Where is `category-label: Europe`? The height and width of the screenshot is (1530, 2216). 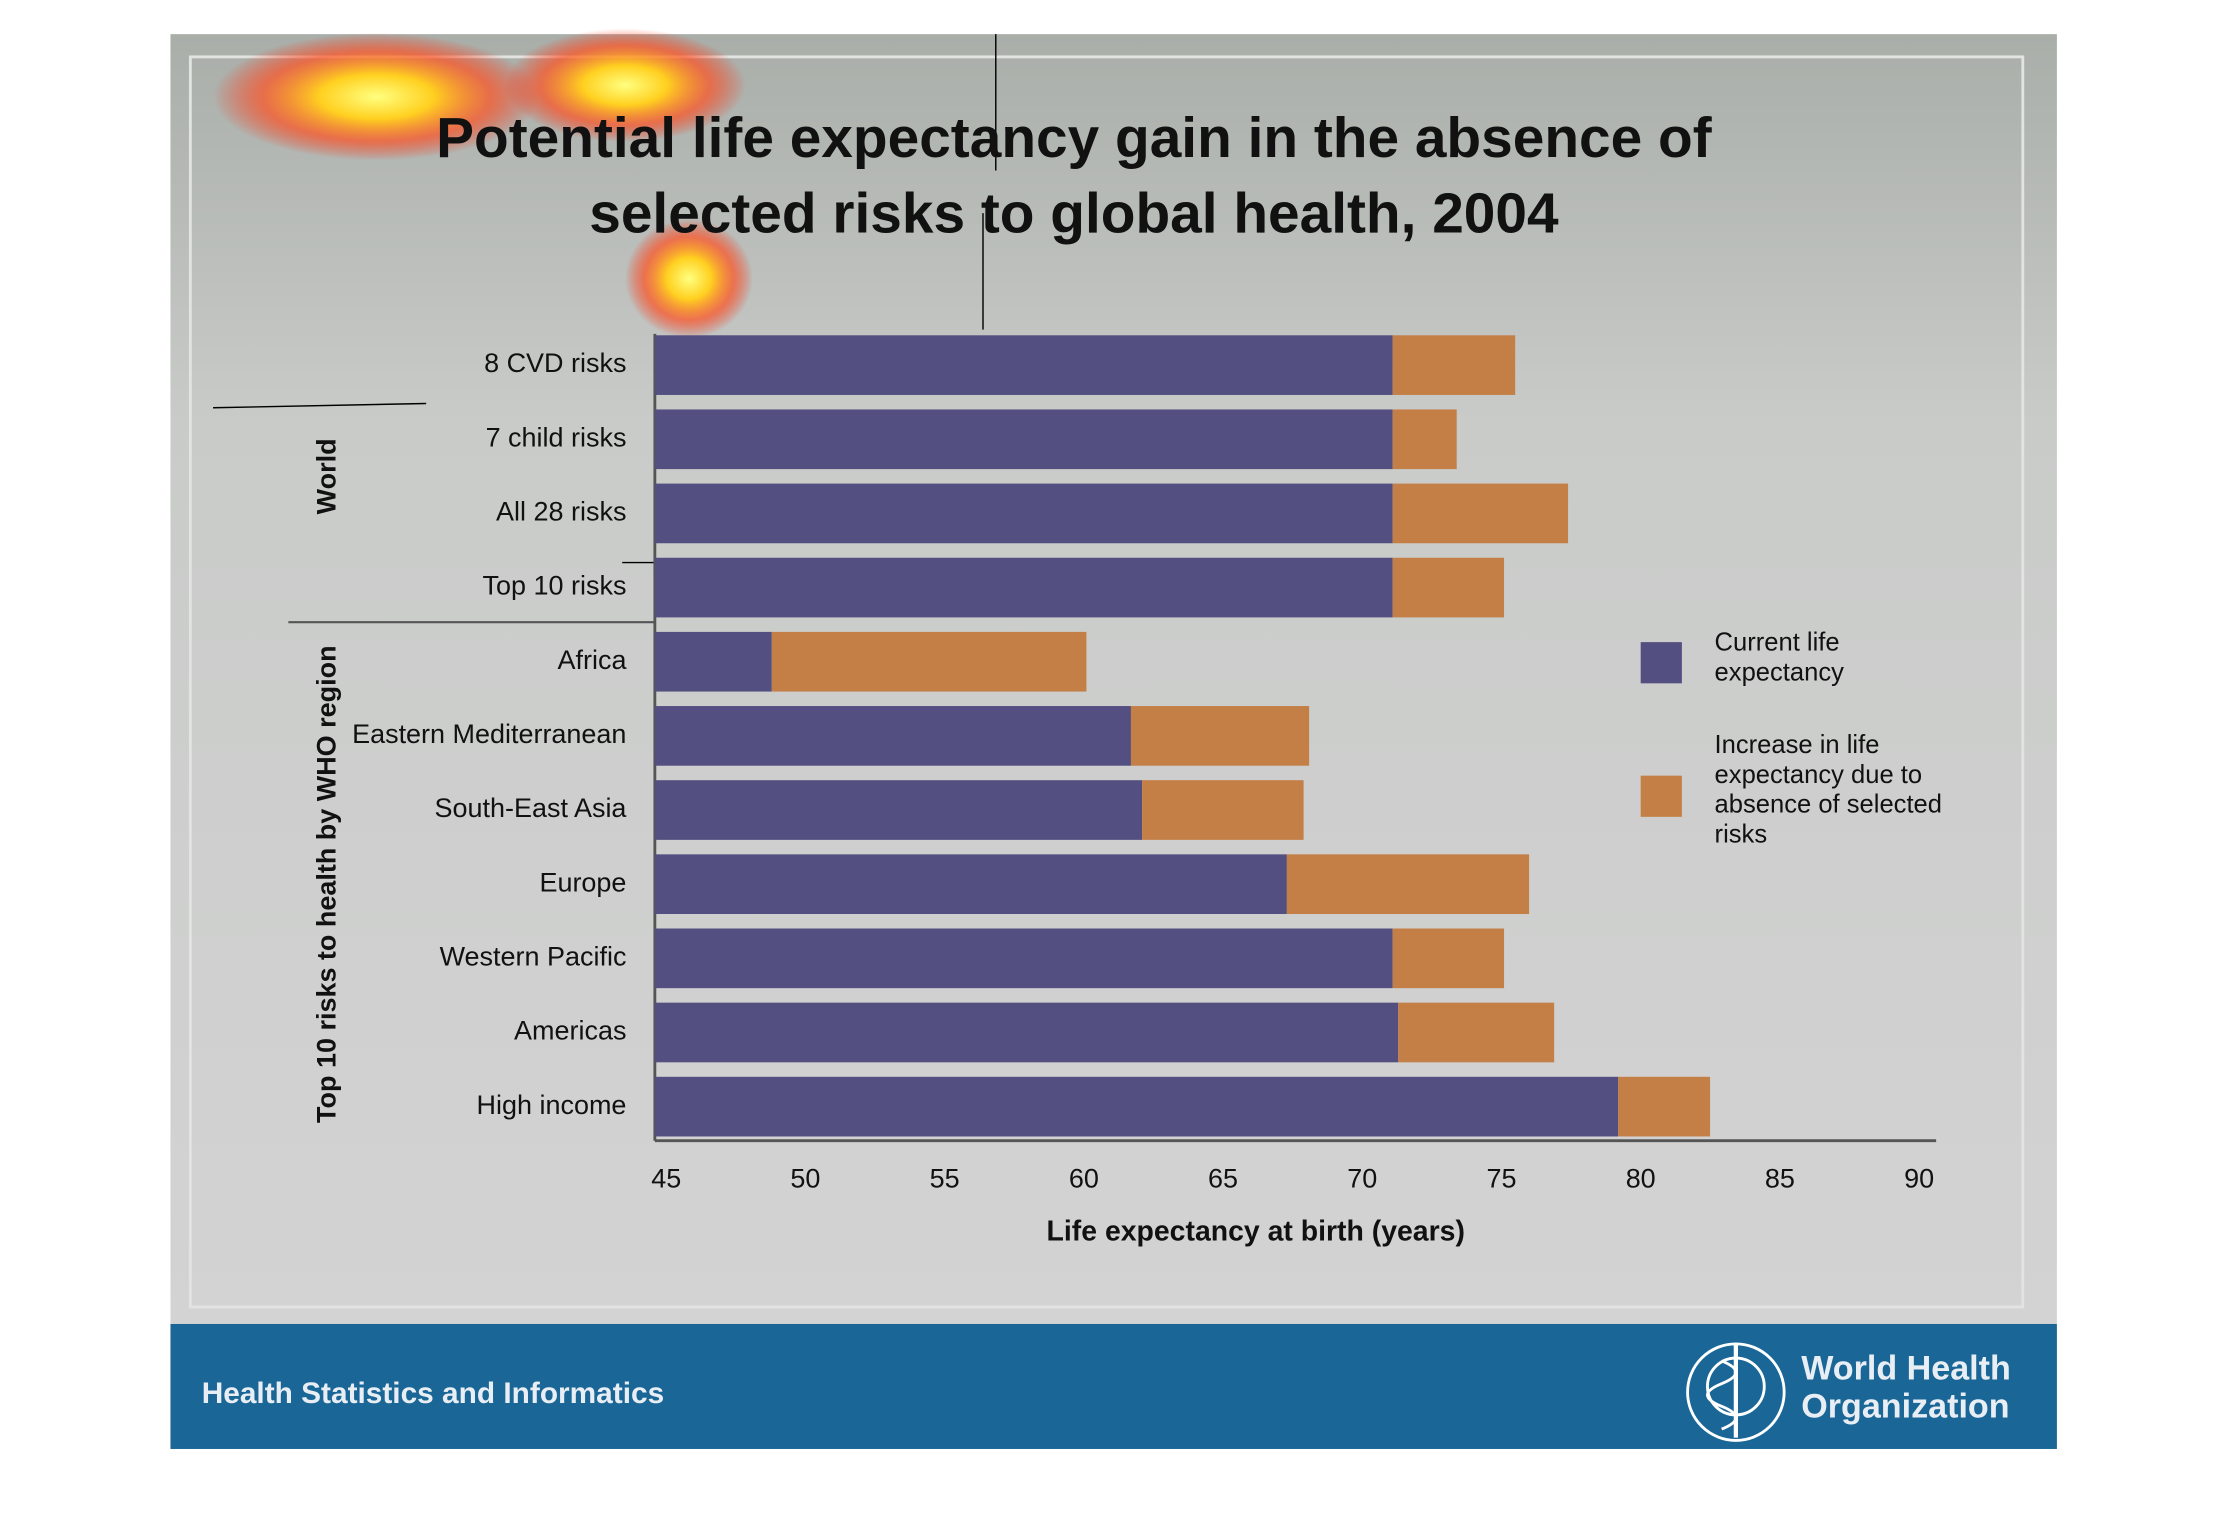 category-label: Europe is located at coordinates (582, 882).